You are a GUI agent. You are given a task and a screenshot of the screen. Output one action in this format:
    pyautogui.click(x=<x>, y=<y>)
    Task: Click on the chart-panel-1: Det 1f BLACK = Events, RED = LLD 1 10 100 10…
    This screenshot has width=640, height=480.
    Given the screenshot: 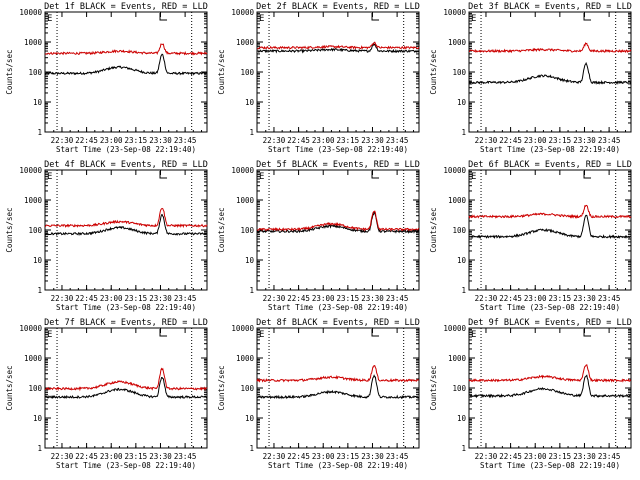 What is the action you would take?
    pyautogui.click(x=106, y=78)
    